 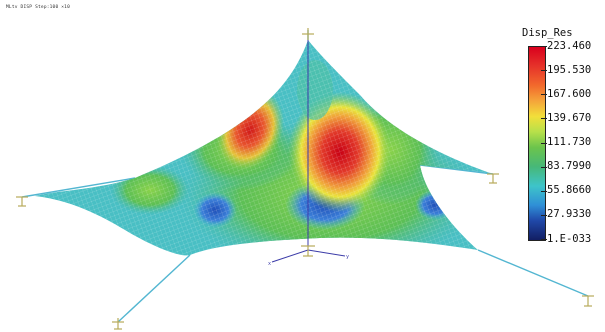 What do you see at coordinates (38, 7) in the screenshot?
I see `view-info-label: MLtv DISP Step:100 ×10` at bounding box center [38, 7].